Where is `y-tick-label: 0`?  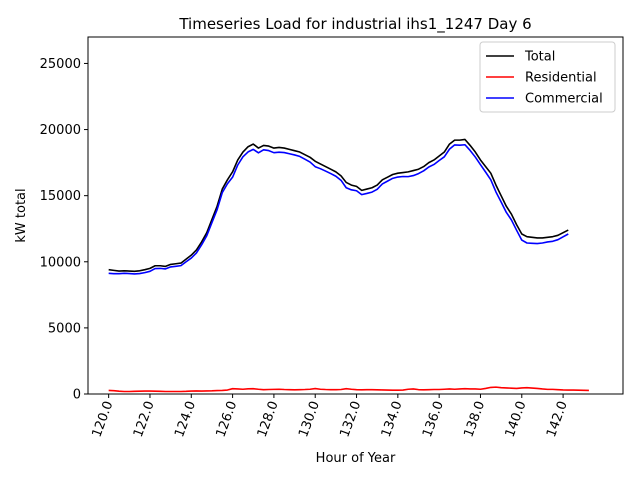 y-tick-label: 0 is located at coordinates (77, 395).